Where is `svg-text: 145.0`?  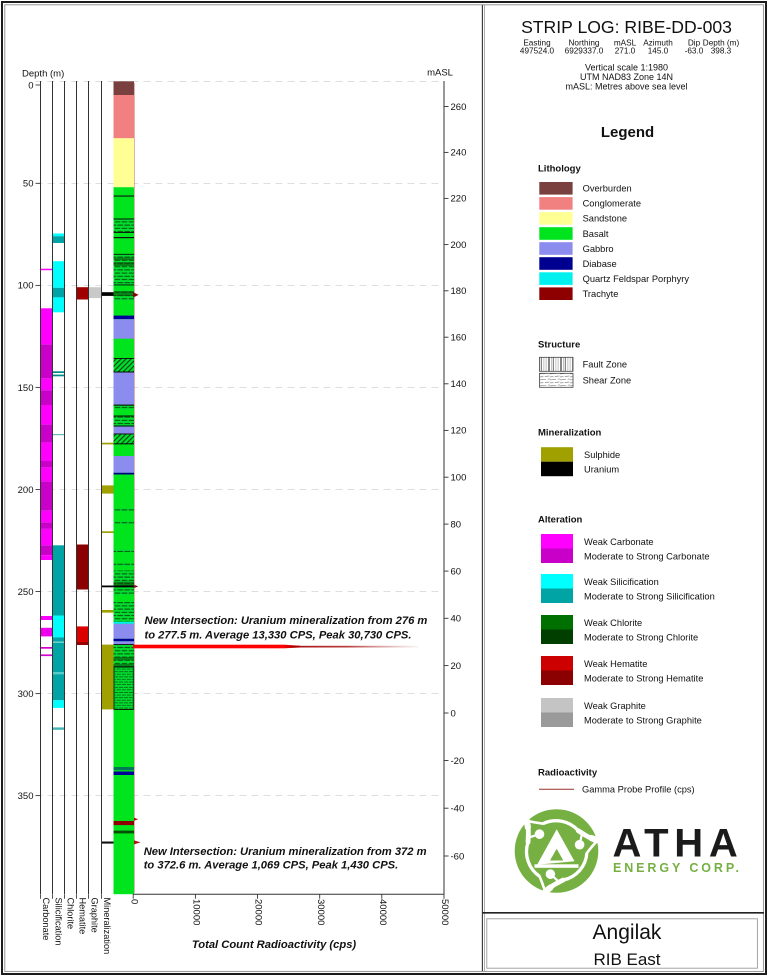
svg-text: 145.0 is located at coordinates (658, 51).